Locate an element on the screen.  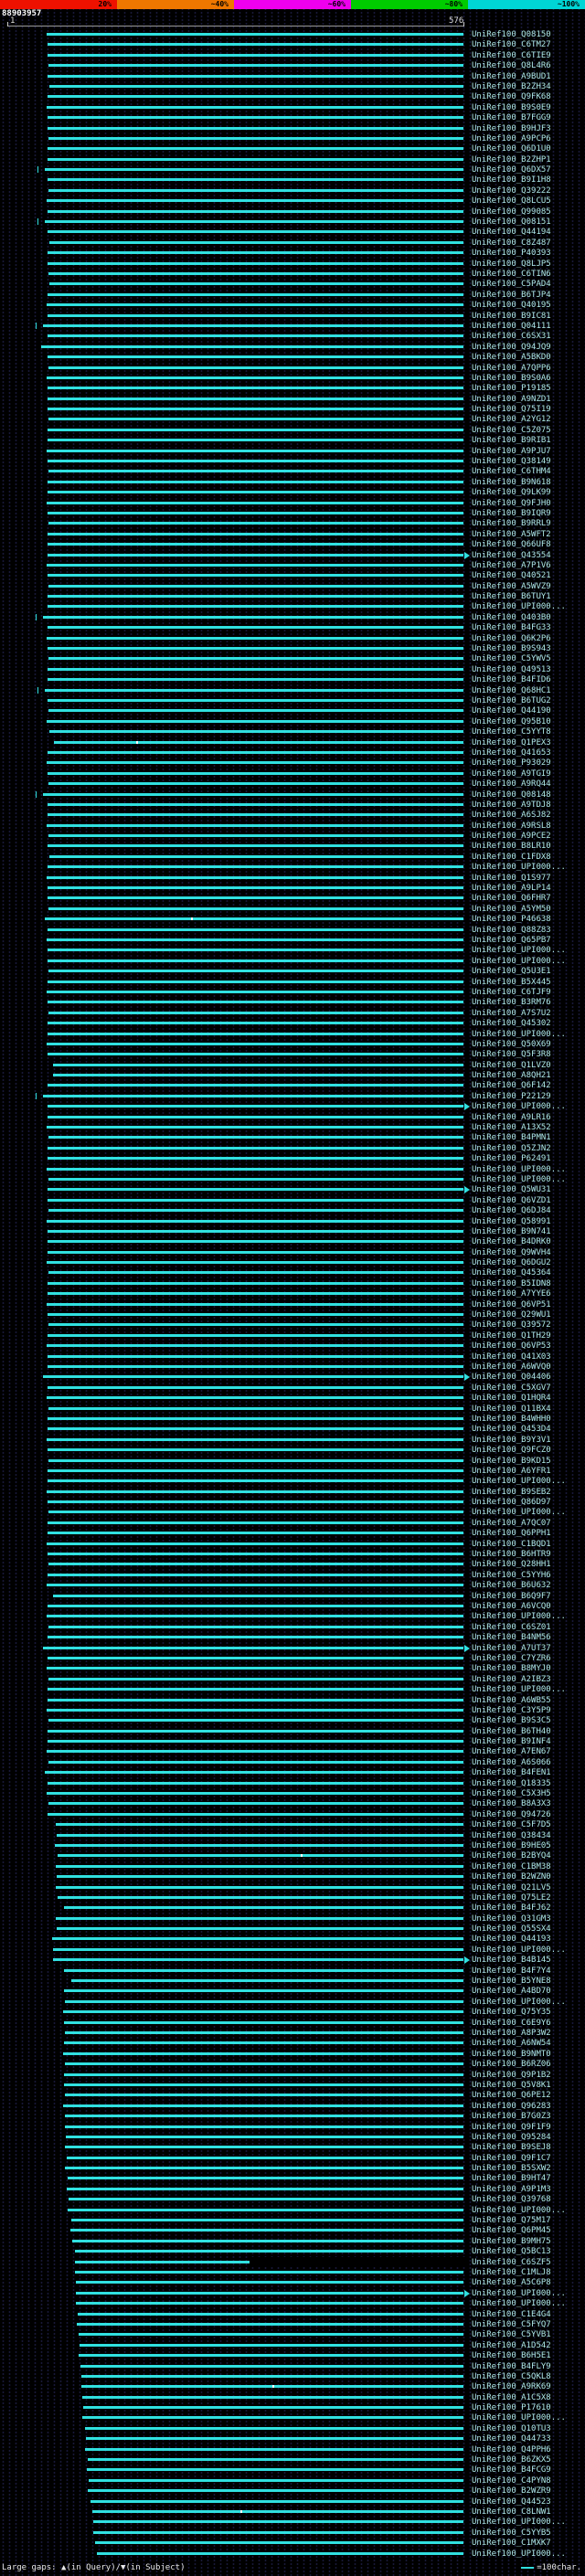
hit-label: UniRef100_C7YZR6 is located at coordinates (512, 1658).